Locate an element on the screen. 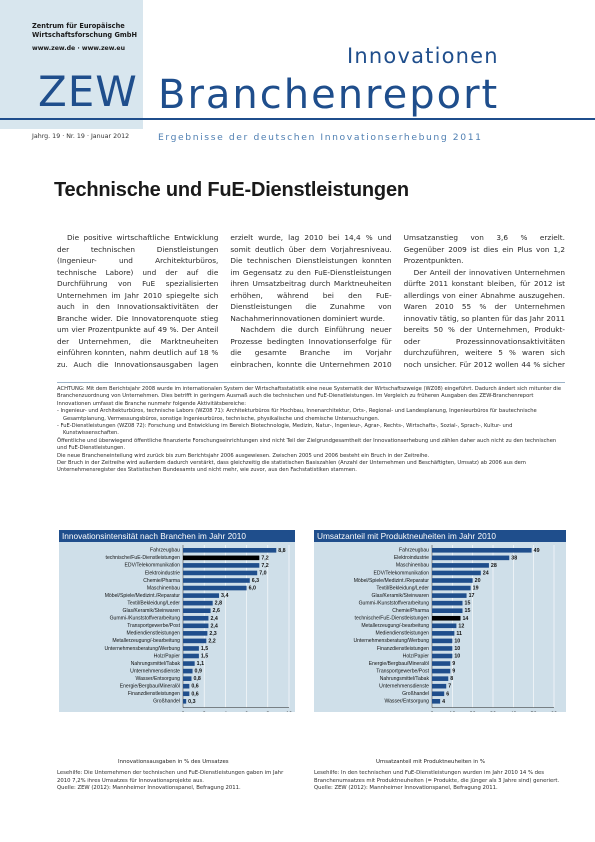  data-label: 7,2 is located at coordinates (264, 566).